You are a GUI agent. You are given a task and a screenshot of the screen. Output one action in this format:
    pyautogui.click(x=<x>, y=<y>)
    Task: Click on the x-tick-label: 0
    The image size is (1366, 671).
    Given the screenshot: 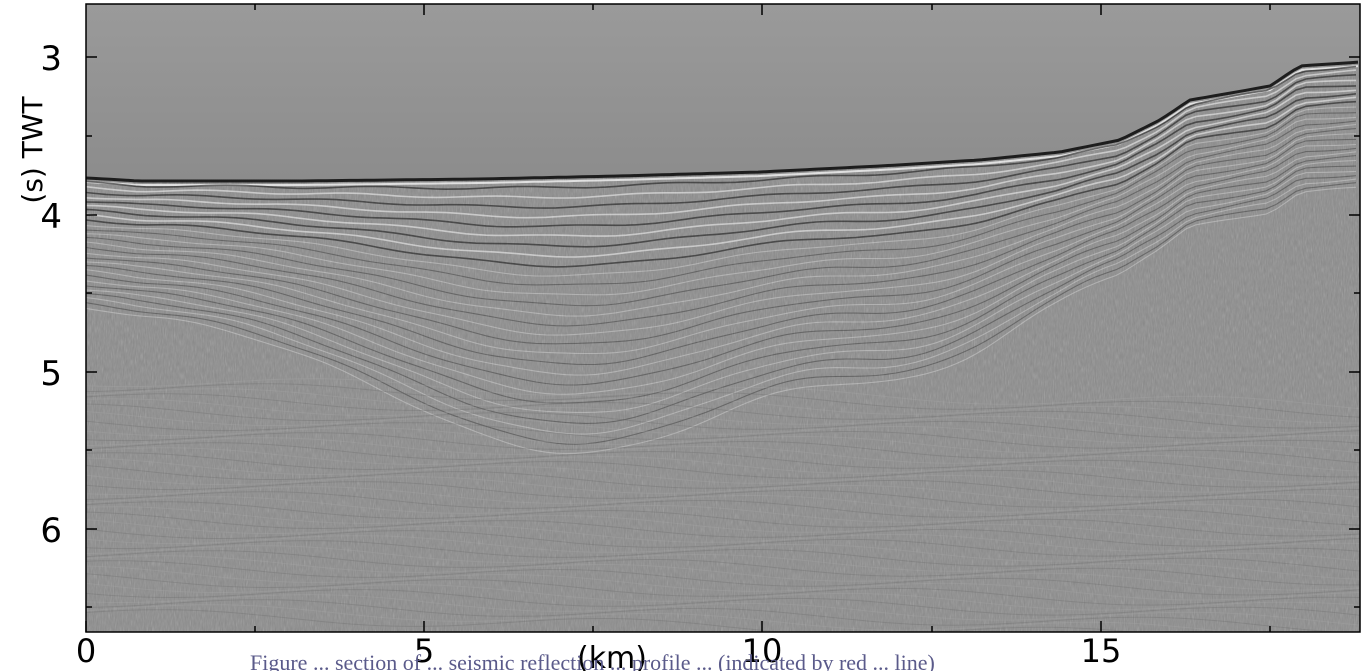 What is the action you would take?
    pyautogui.click(x=86, y=651)
    